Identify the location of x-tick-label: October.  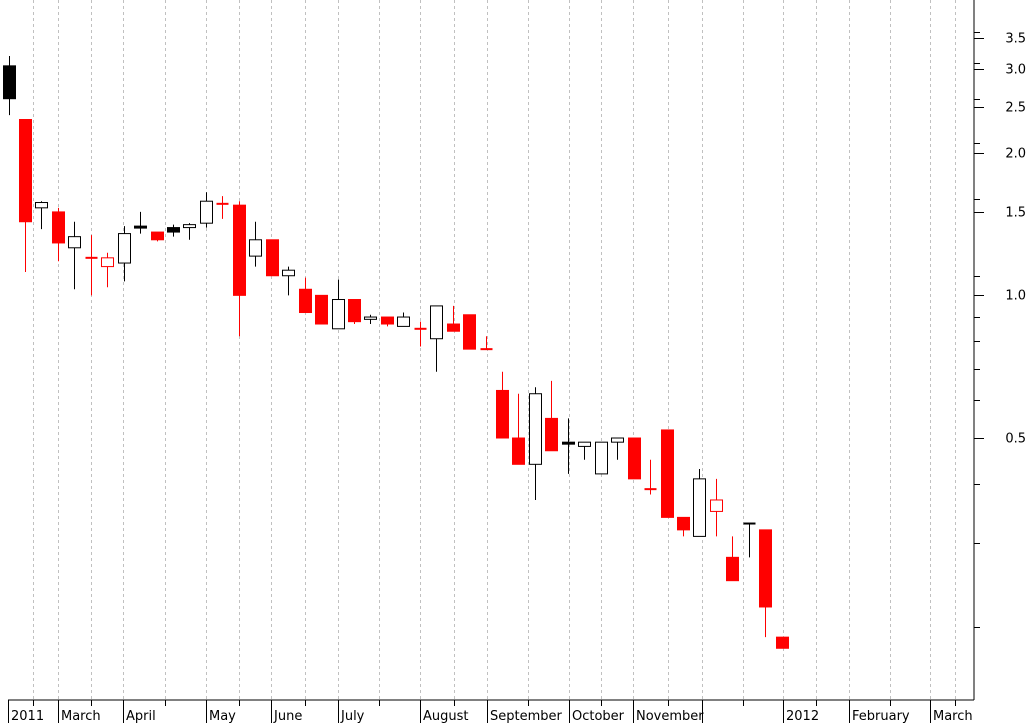
(598, 716).